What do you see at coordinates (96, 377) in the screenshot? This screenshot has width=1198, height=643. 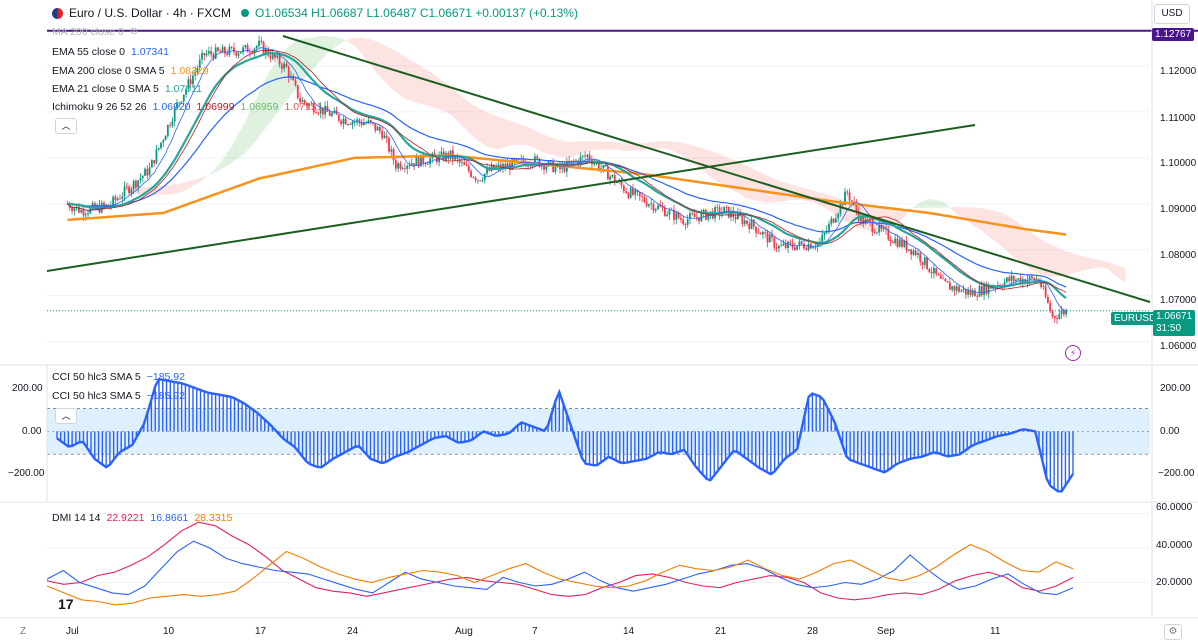 I see `cci1-label: CCI 50 hlc3 SMA 5` at bounding box center [96, 377].